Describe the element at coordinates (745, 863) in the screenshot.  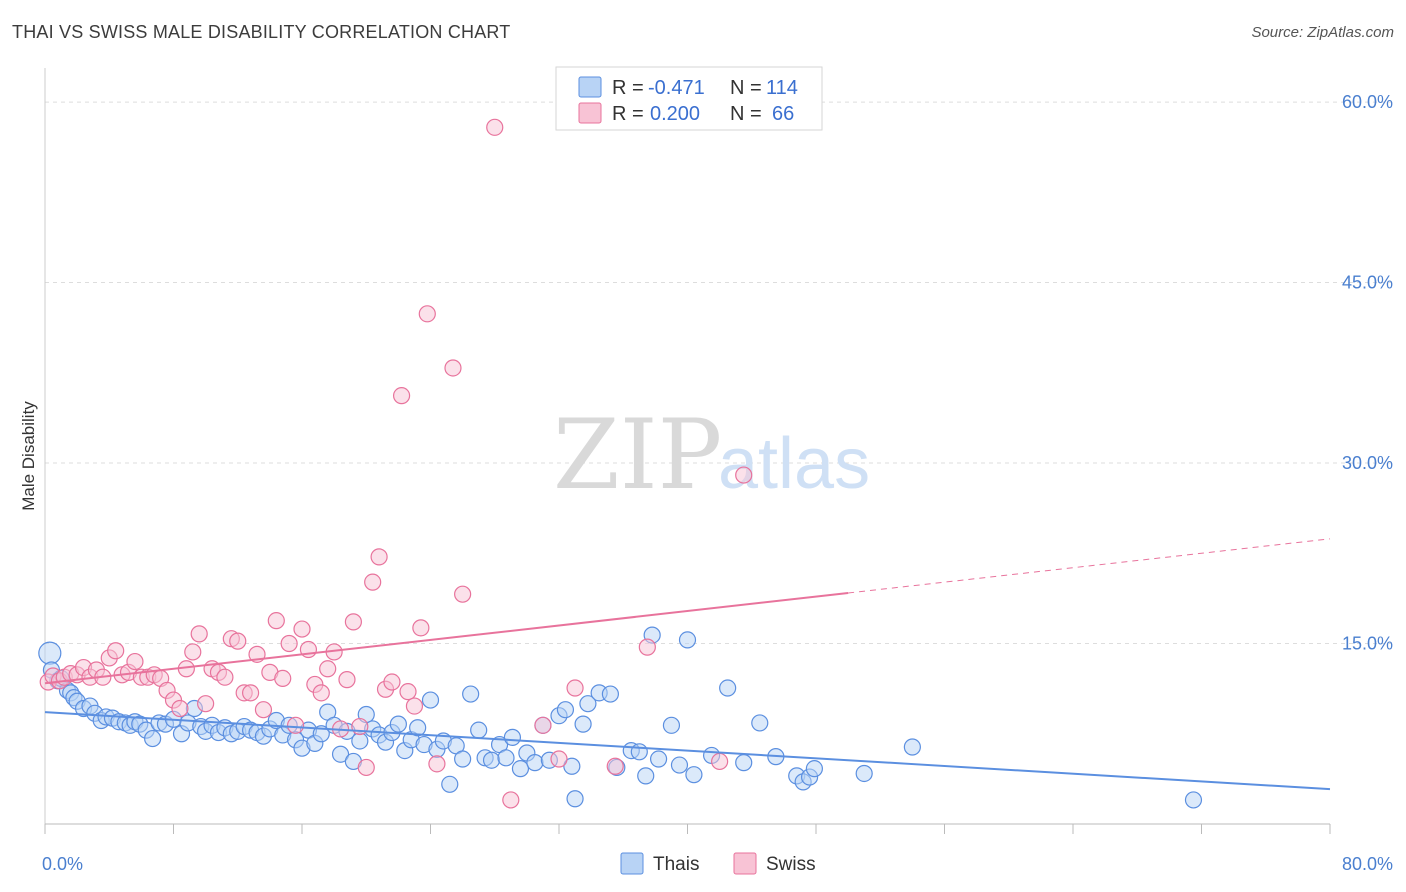
I see `bottom-legend-swiss-swatch` at that location.